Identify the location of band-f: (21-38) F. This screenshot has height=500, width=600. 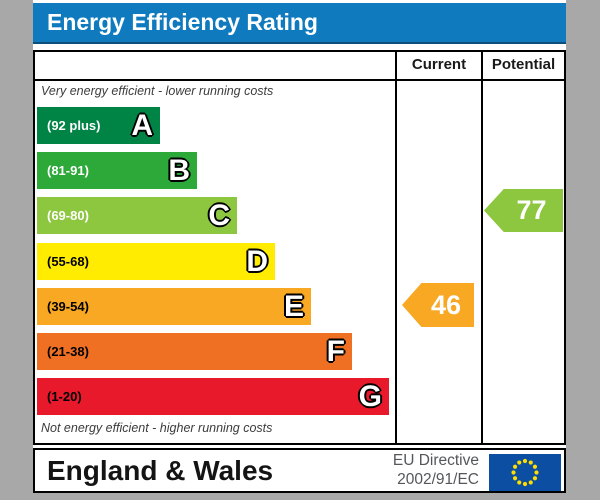
(194, 351).